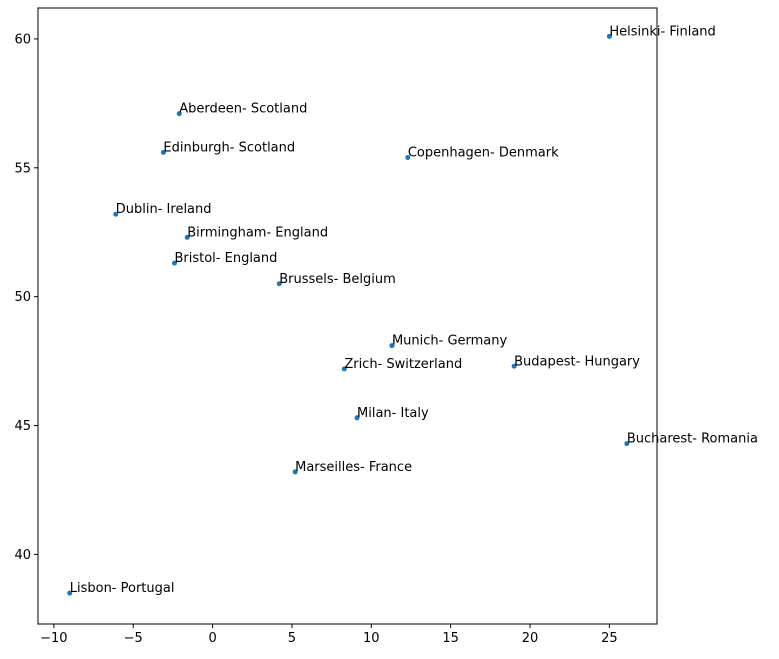  I want to click on x-tick-label: −10, so click(53, 638).